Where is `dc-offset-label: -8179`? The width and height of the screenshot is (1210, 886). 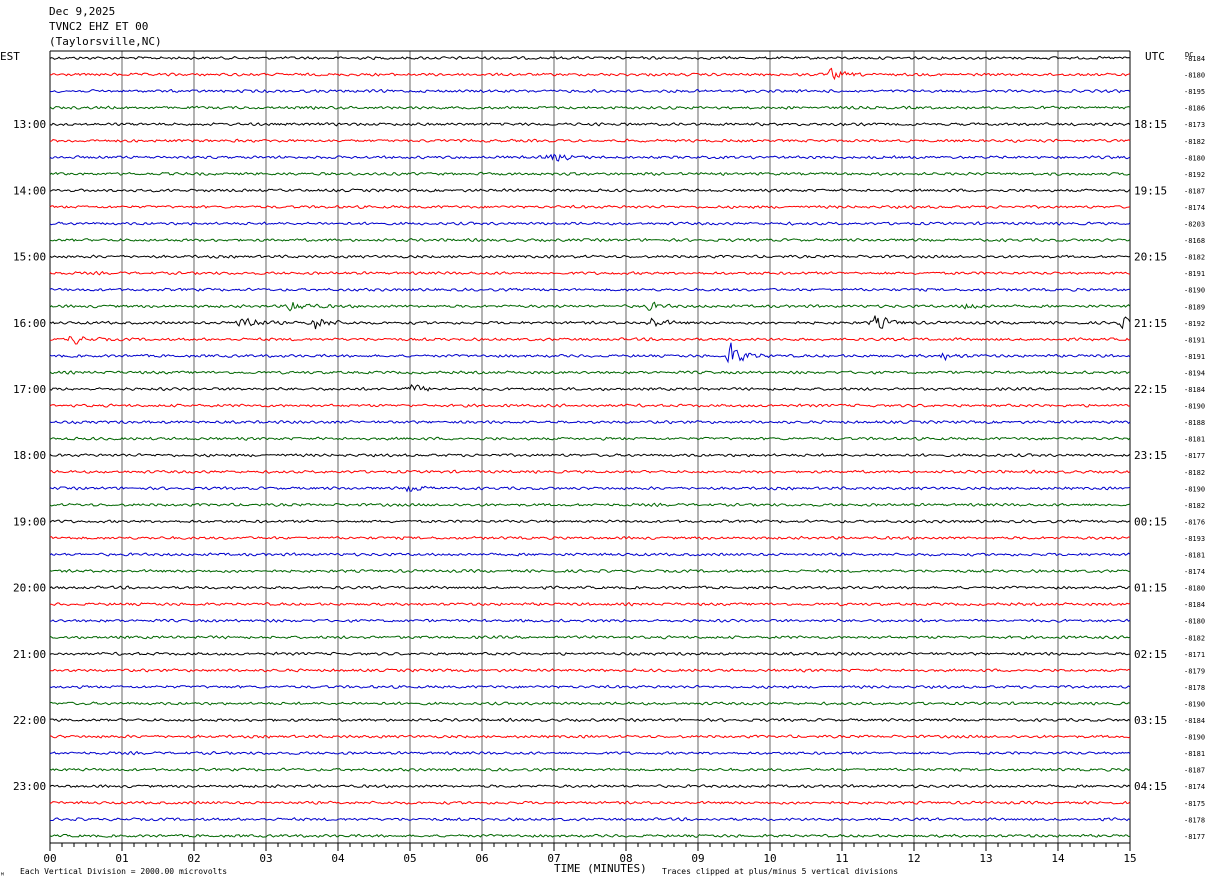
dc-offset-label: -8179 is located at coordinates (1194, 671).